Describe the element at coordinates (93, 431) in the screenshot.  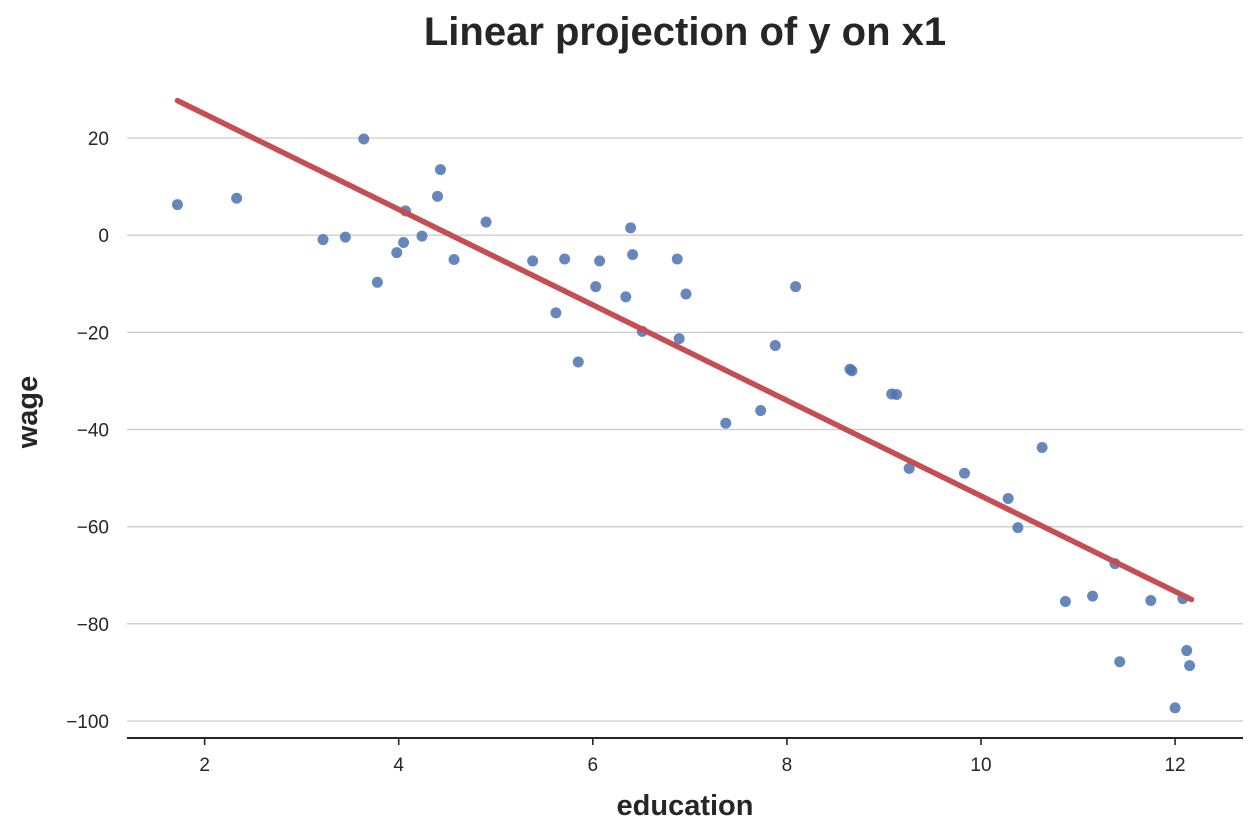
I see `y-tick-label: −40` at that location.